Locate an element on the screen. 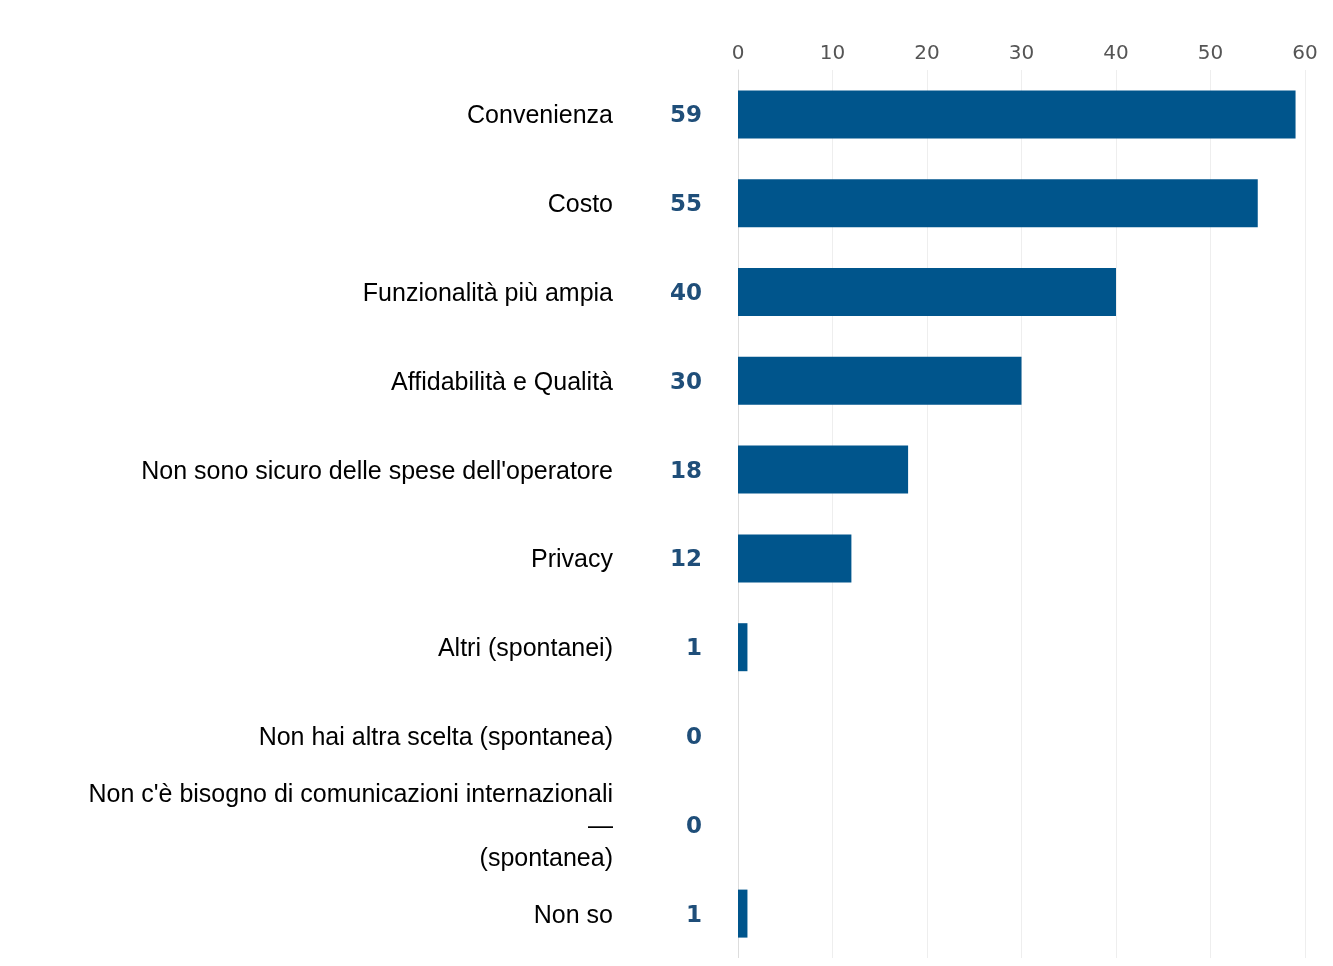 This screenshot has height=966, width=1333. x-tick-label: 30 is located at coordinates (1021, 52).